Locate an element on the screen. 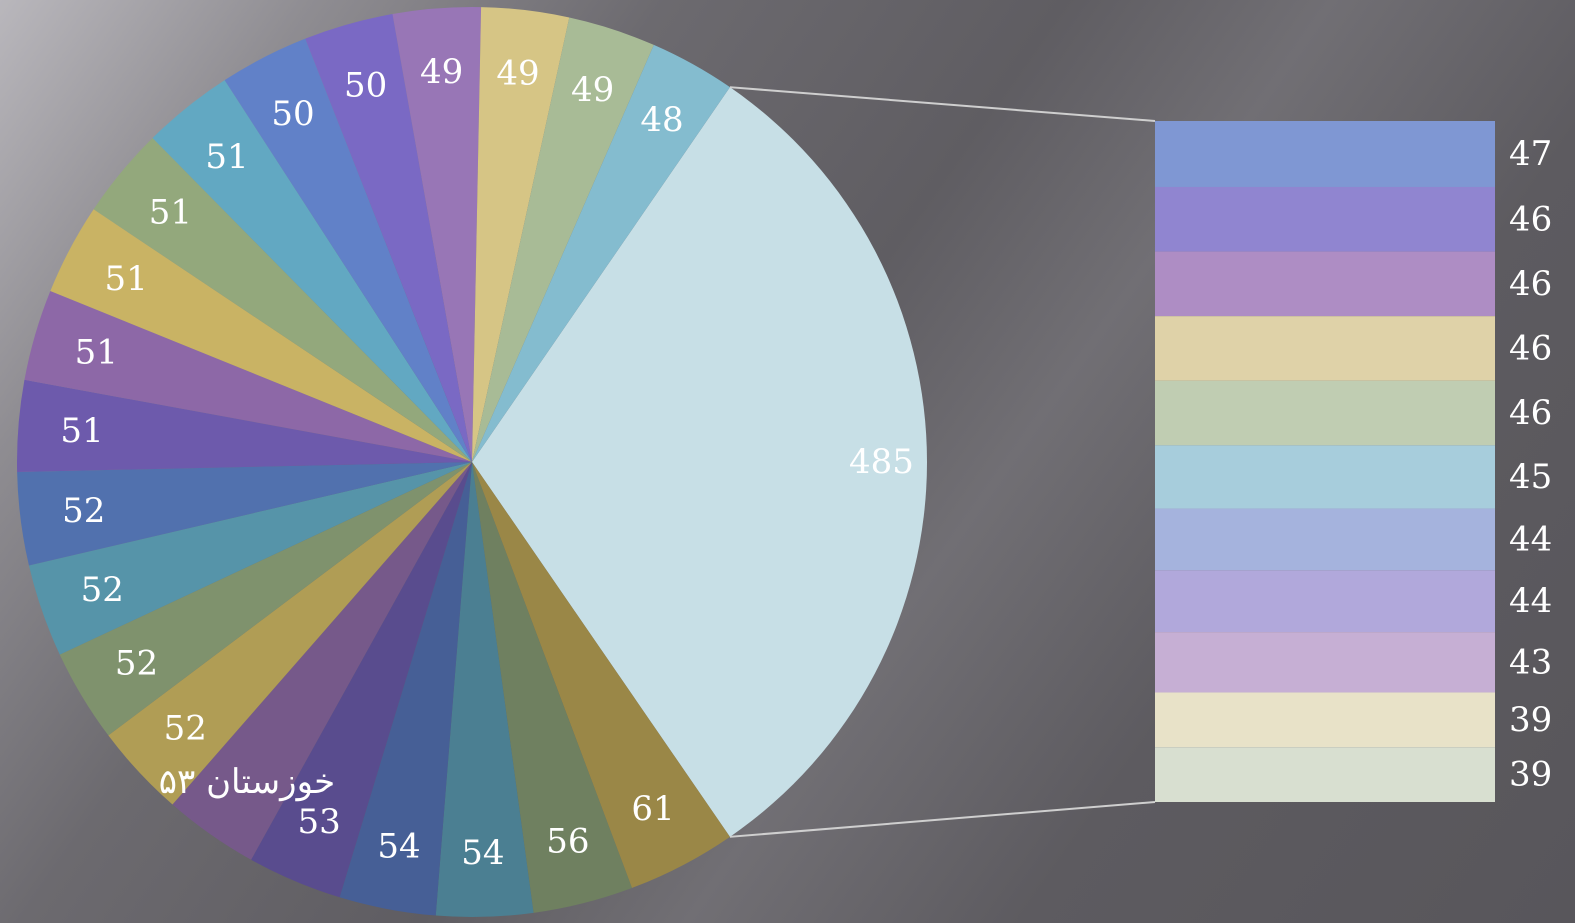 The height and width of the screenshot is (923, 1575). bar-segment-label: 45 is located at coordinates (1530, 477).